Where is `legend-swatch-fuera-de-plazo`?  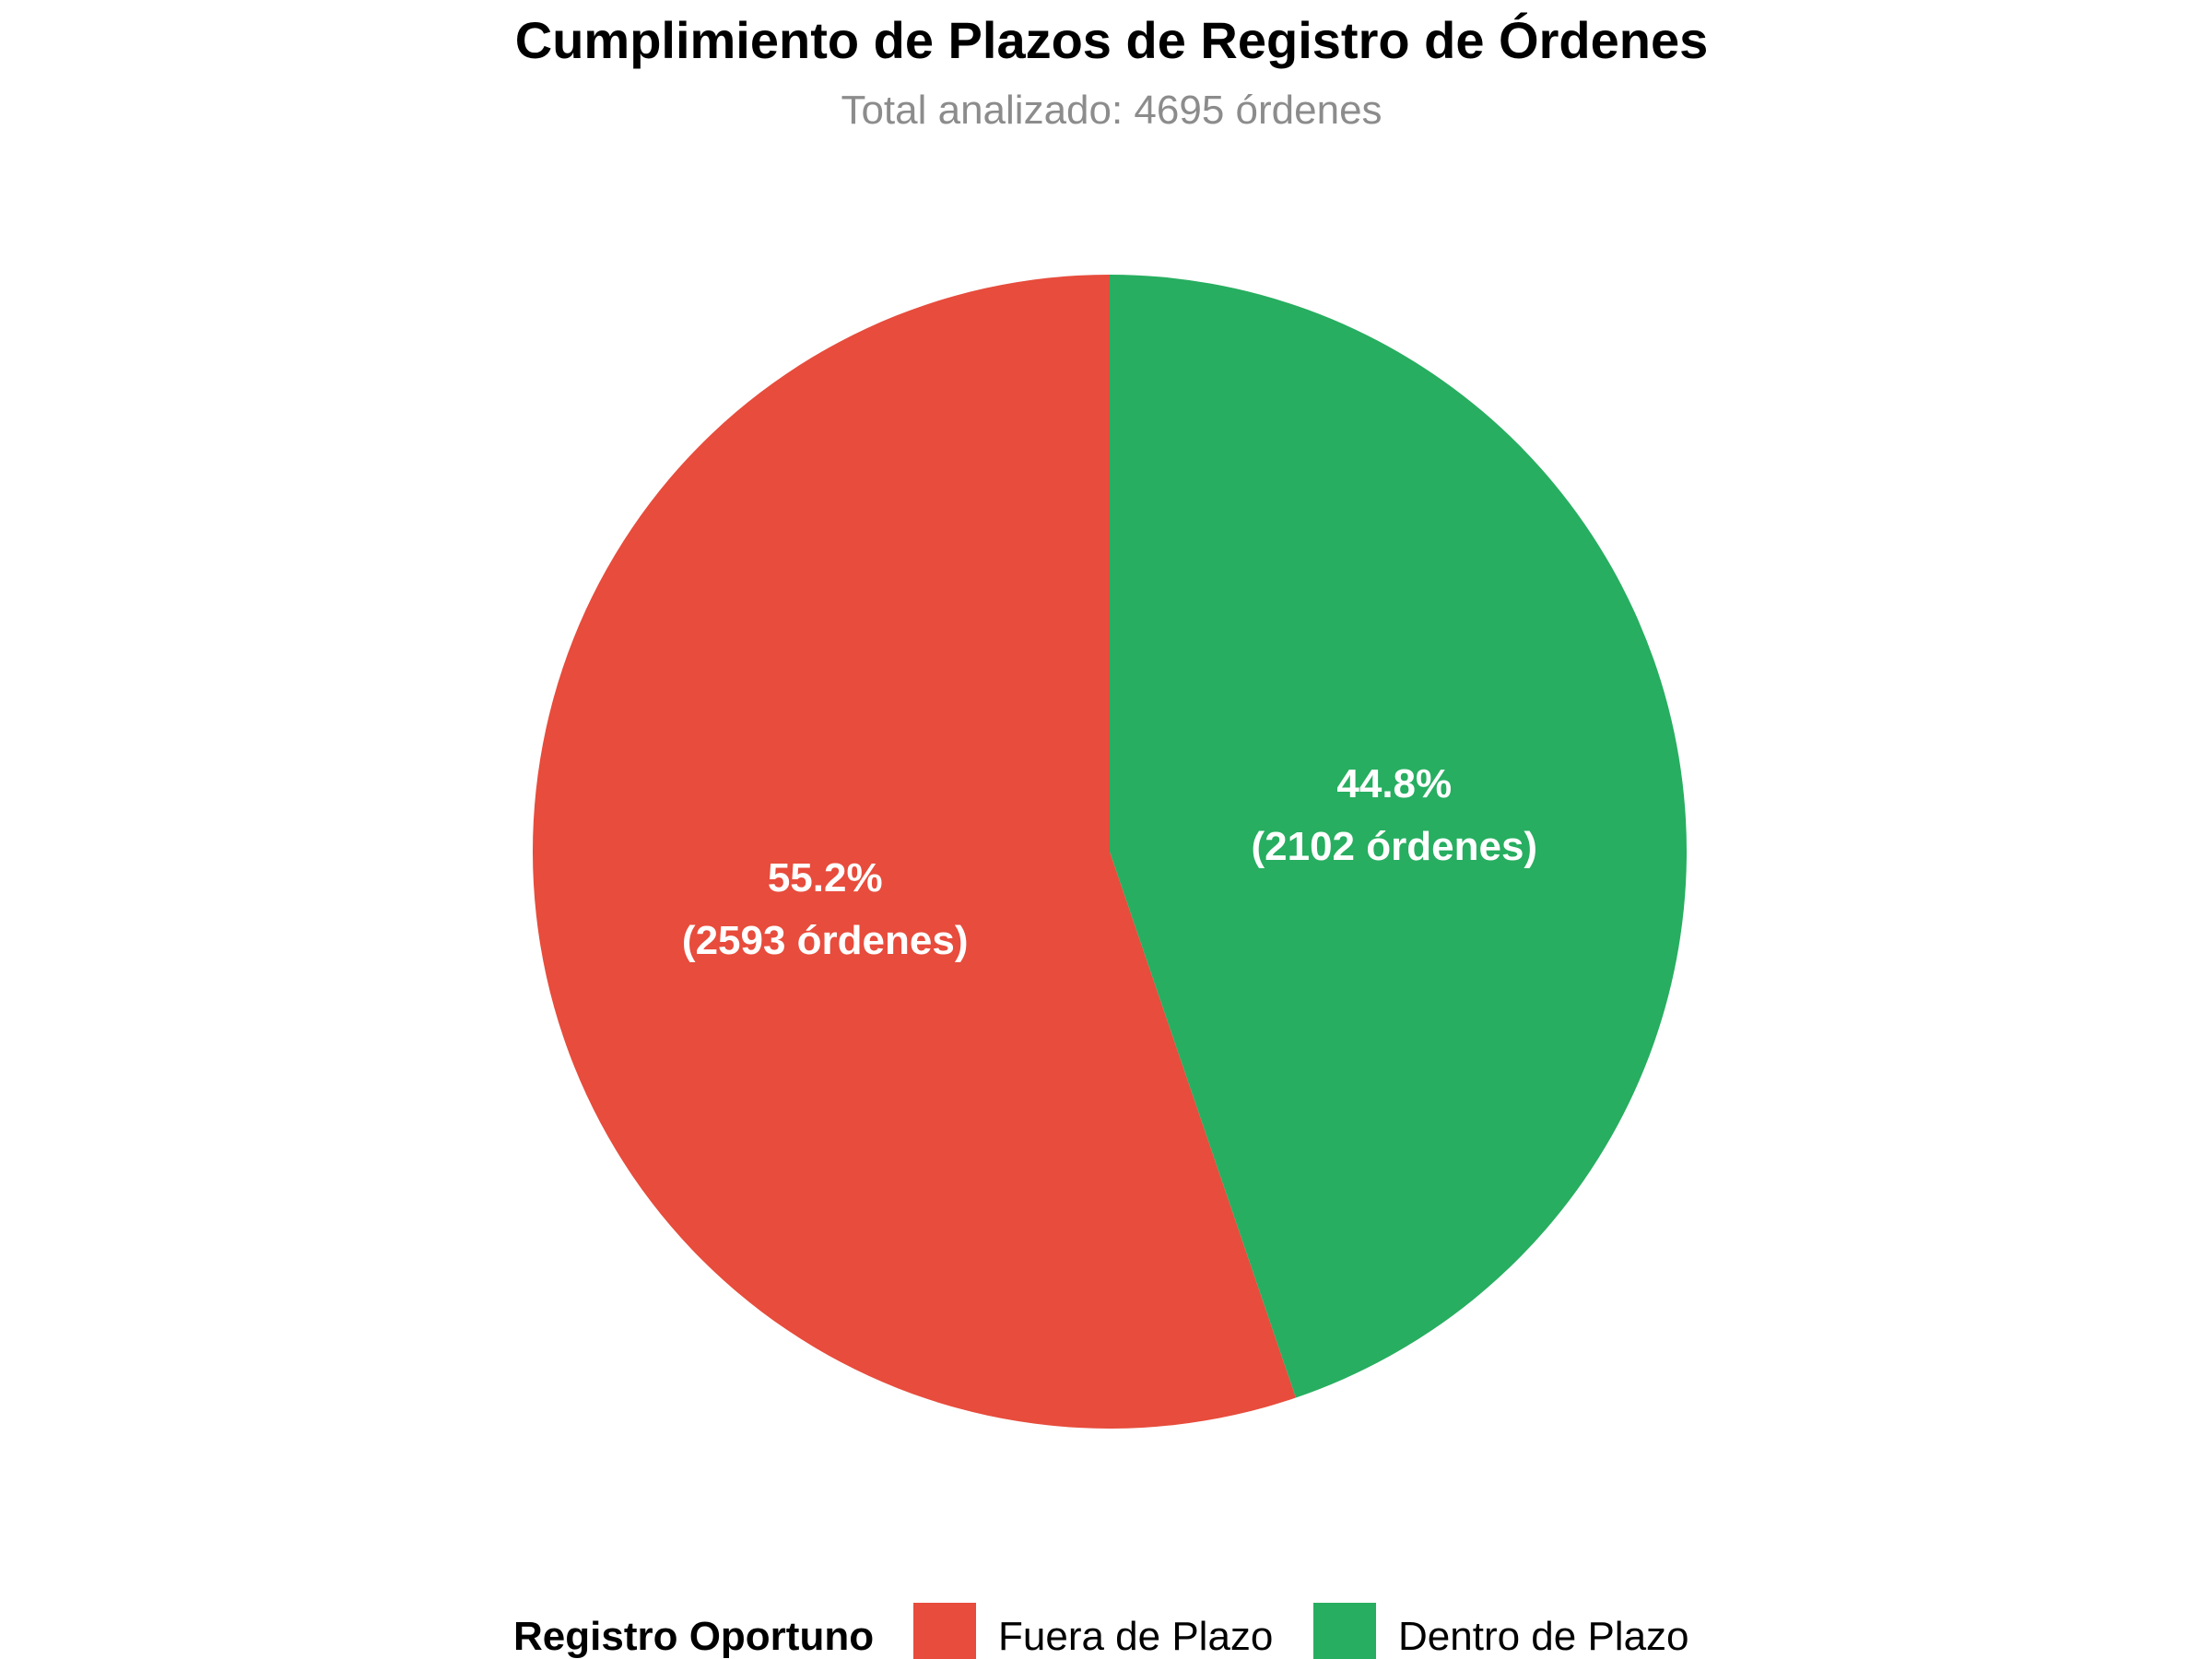
legend-swatch-fuera-de-plazo is located at coordinates (944, 1631).